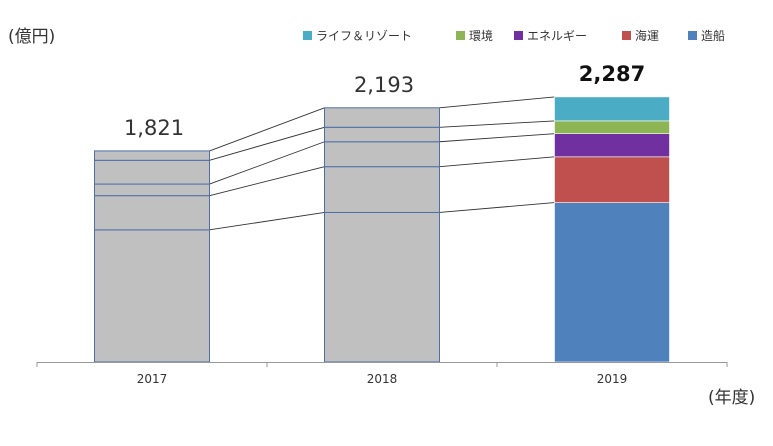  I want to click on legend-label-3: 海運, so click(647, 35).